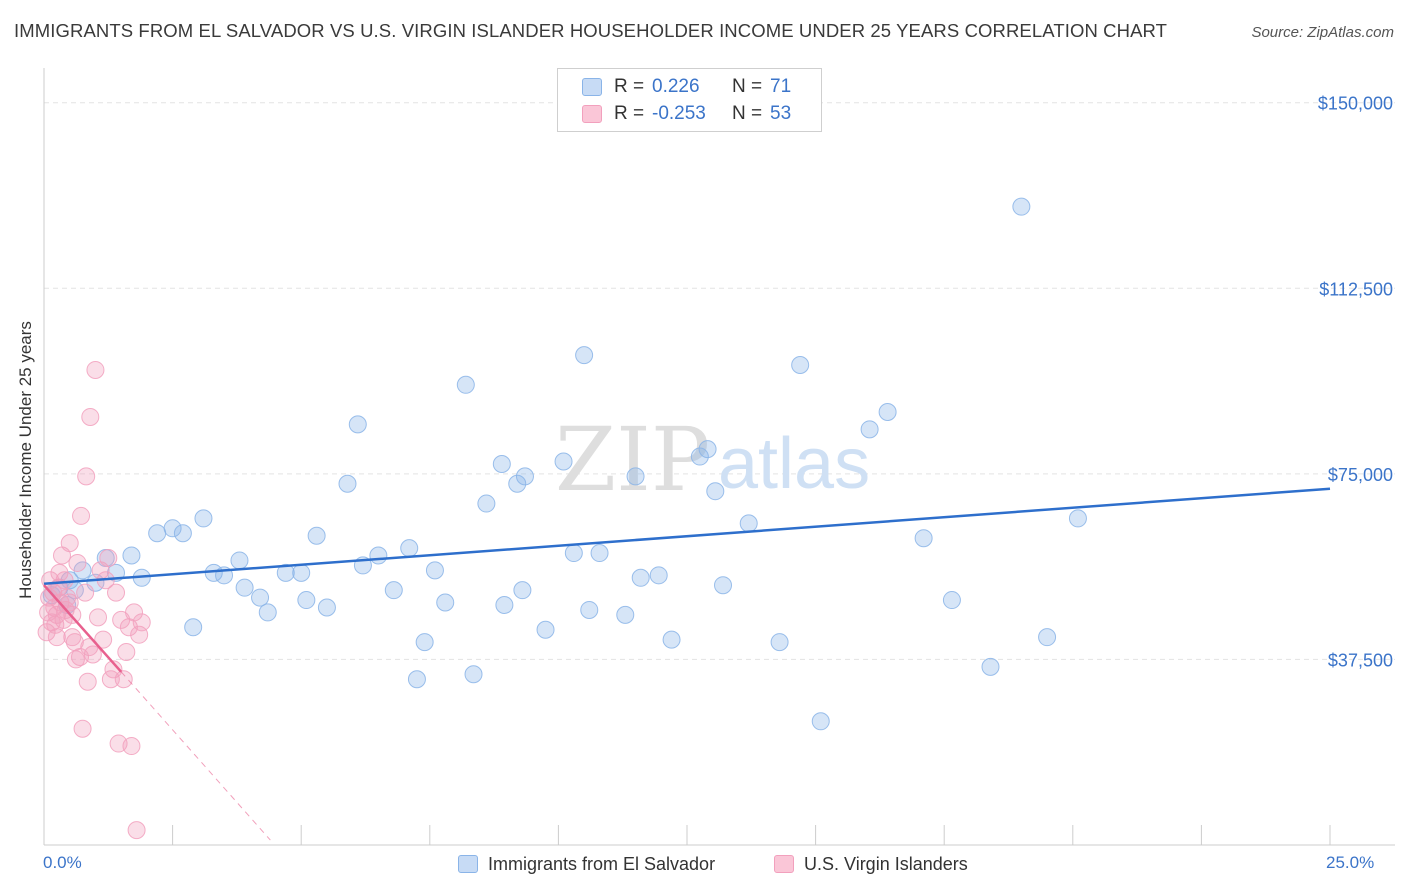 The width and height of the screenshot is (1406, 892). Describe the element at coordinates (781, 86) in the screenshot. I see `legend-n-value: 71` at that location.